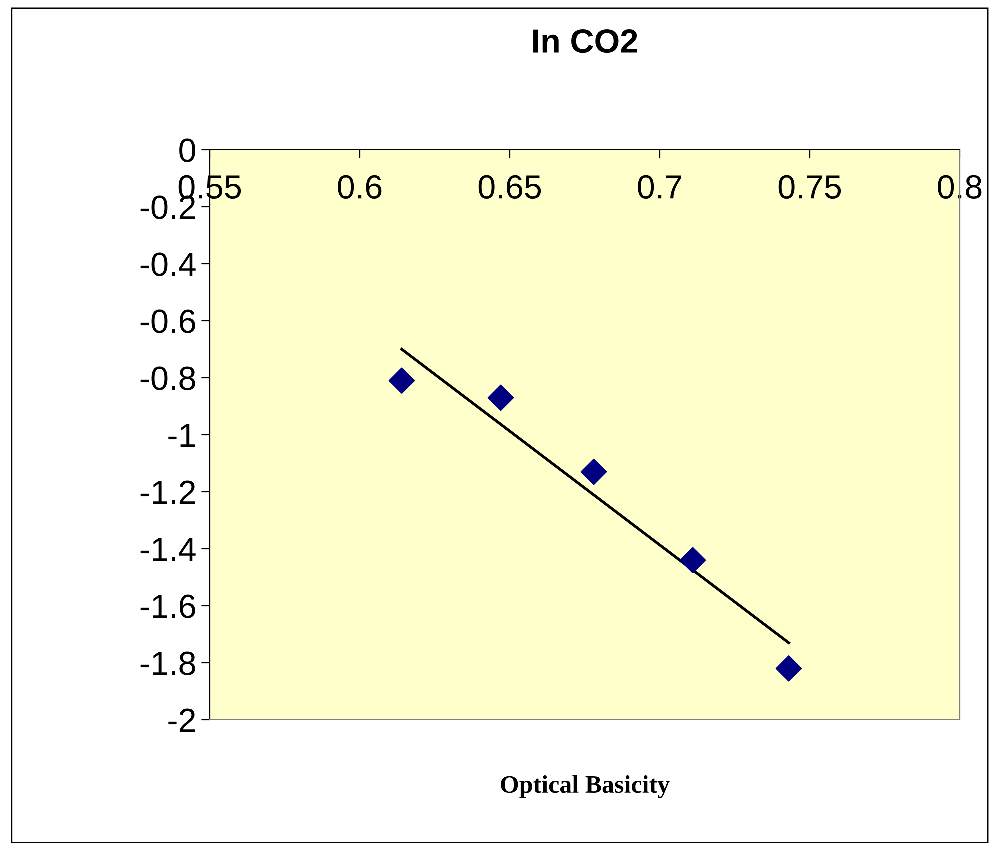 This screenshot has height=843, width=991. Describe the element at coordinates (360, 187) in the screenshot. I see `x-tick-label: 0.6` at that location.